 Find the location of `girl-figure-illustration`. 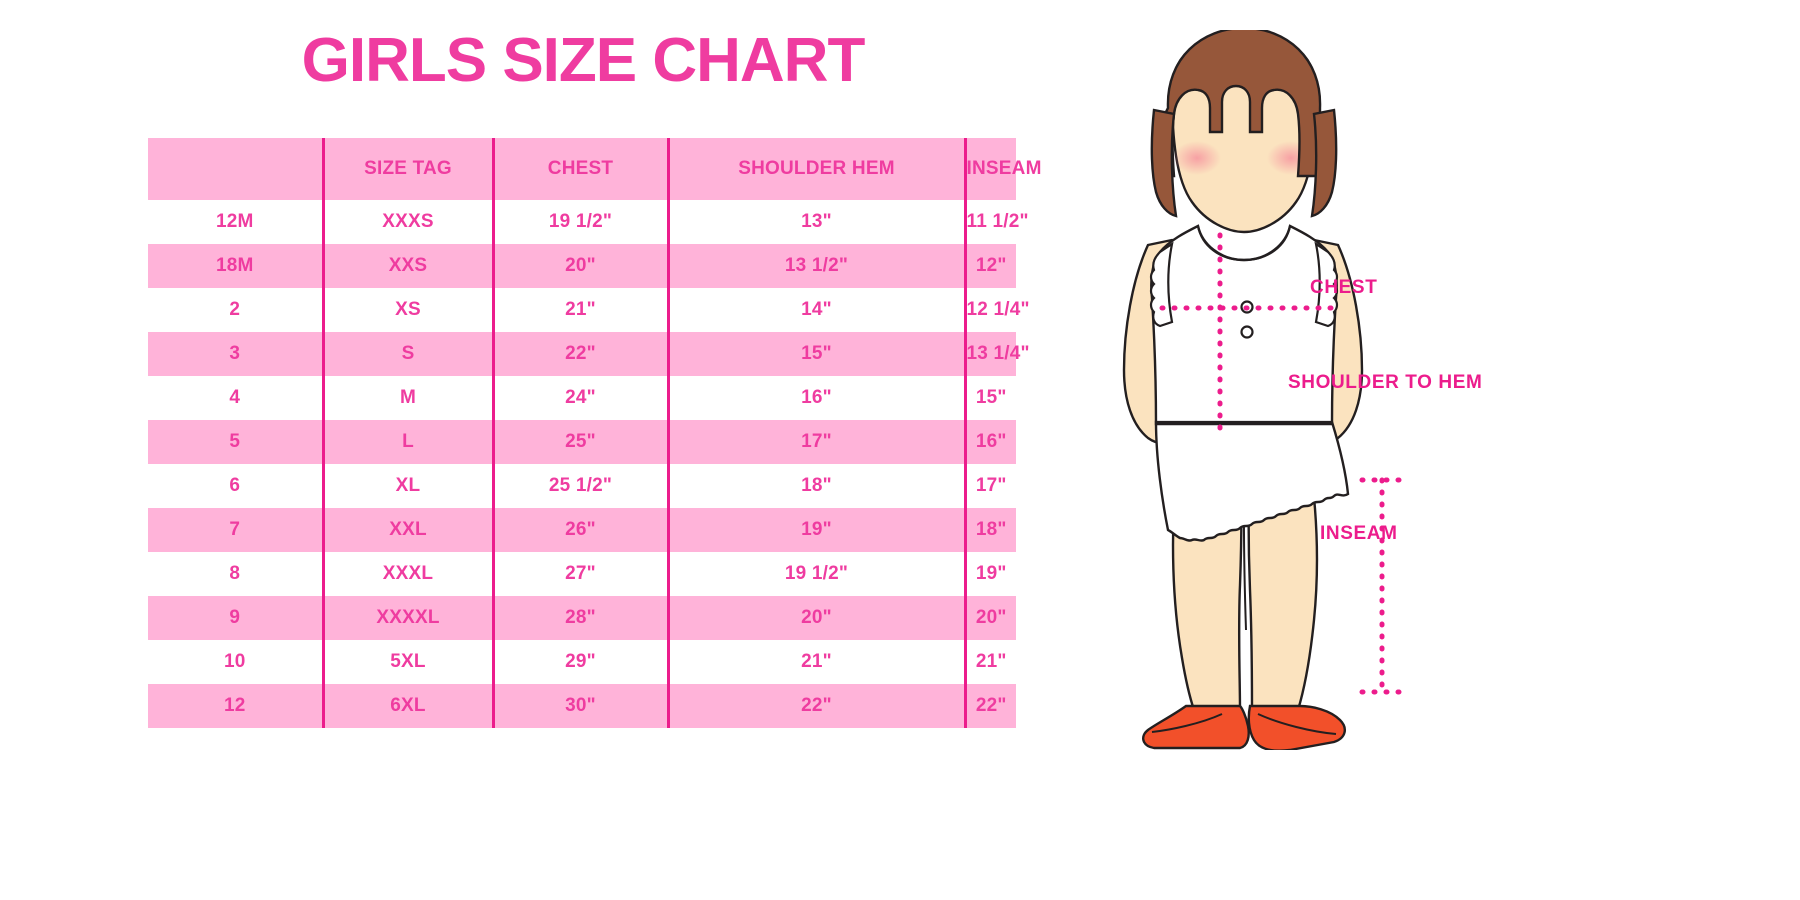

girl-figure-illustration is located at coordinates (1255, 389).